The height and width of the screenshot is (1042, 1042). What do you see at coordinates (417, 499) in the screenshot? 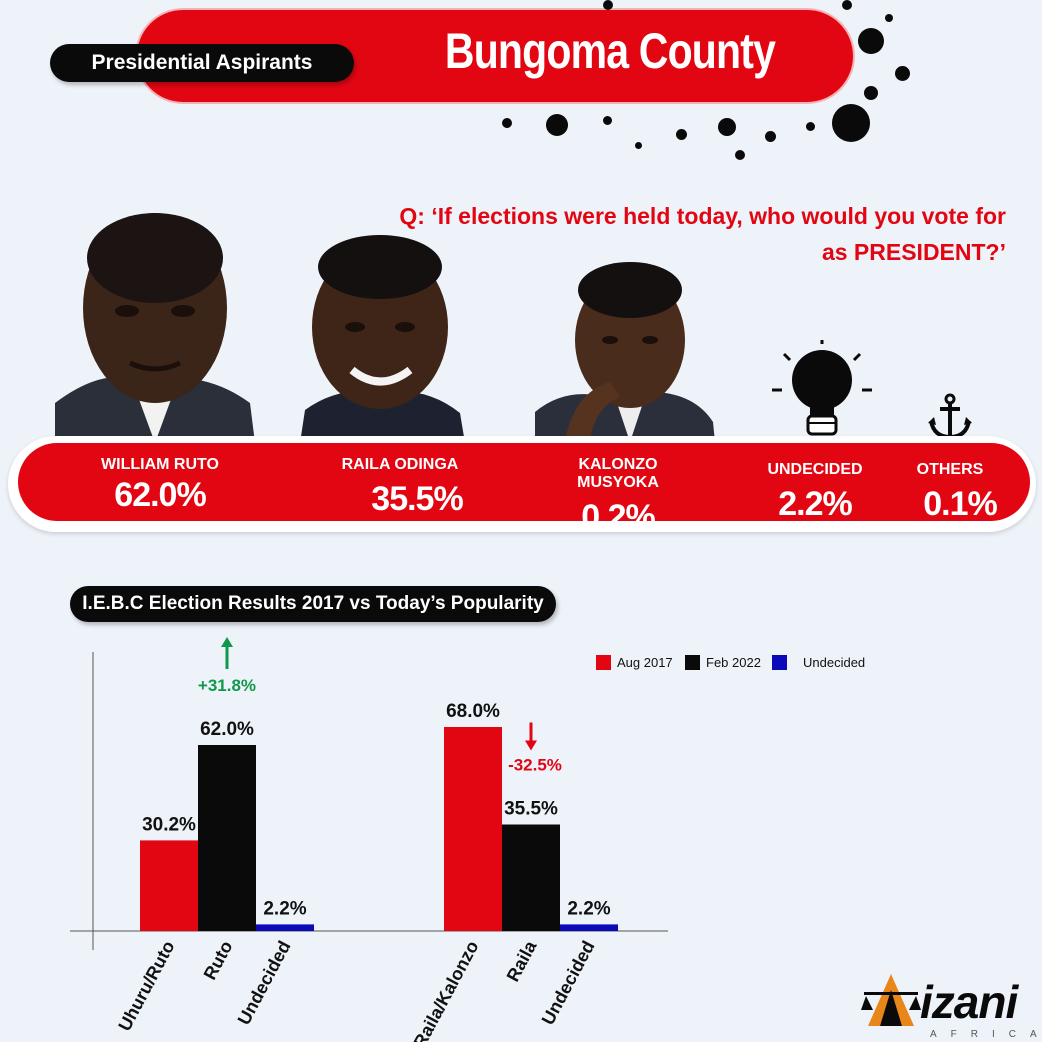
I see `result-percent: 35.5%` at bounding box center [417, 499].